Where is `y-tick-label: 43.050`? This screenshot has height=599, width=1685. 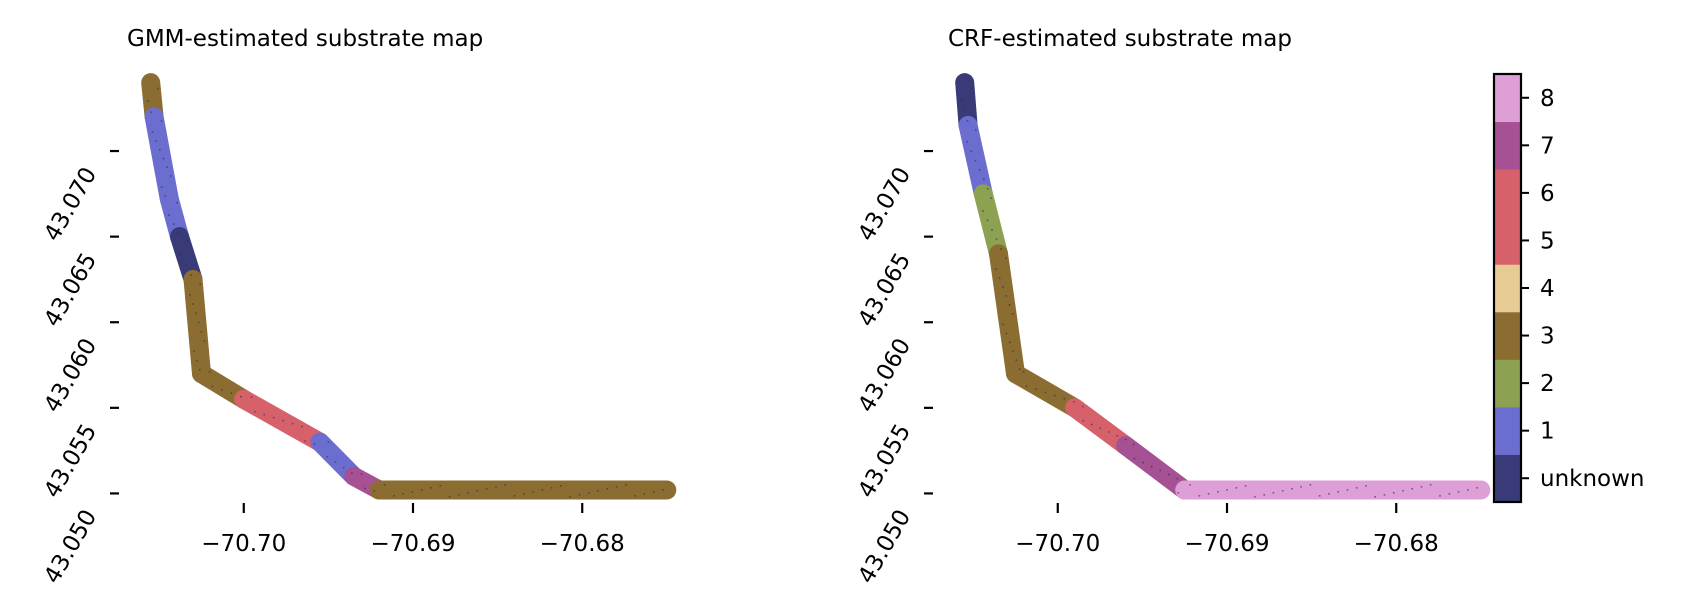
y-tick-label: 43.050 is located at coordinates (884, 546).